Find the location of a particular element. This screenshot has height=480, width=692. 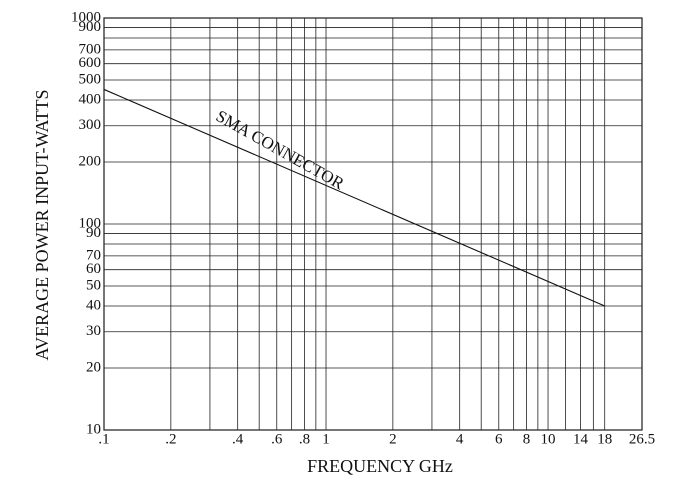

y-tick-label: 10 is located at coordinates (93, 429).